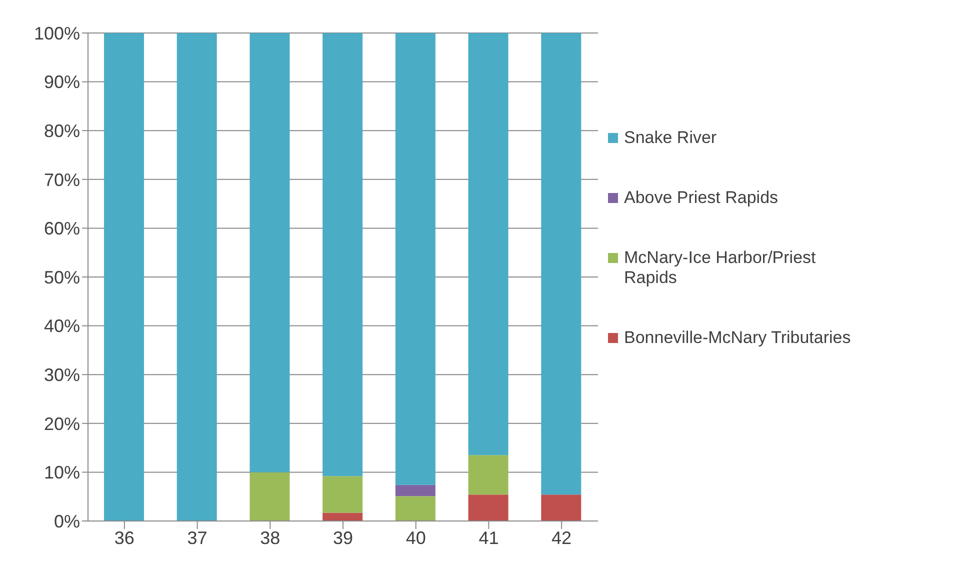 The image size is (953, 579). What do you see at coordinates (67, 521) in the screenshot?
I see `y-tick-label: 0%` at bounding box center [67, 521].